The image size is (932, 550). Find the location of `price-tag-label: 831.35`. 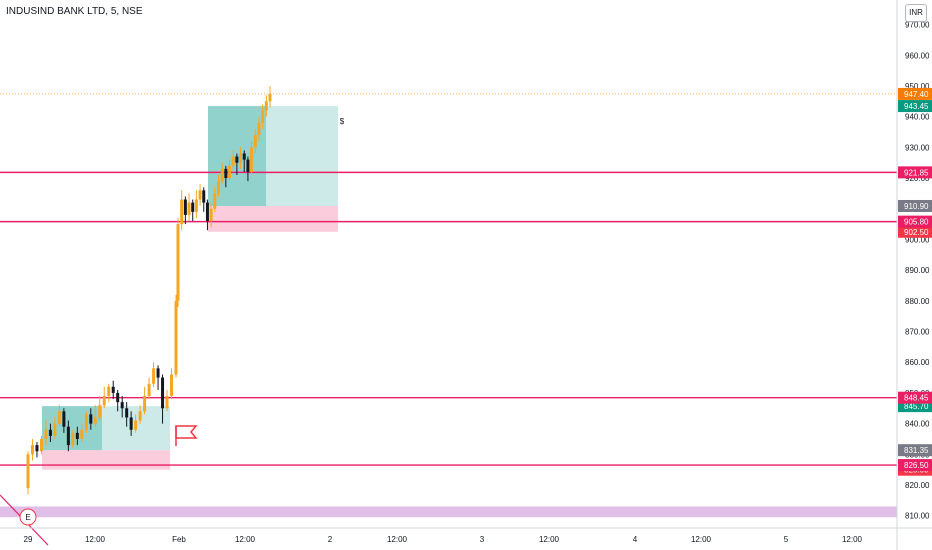

price-tag-label: 831.35 is located at coordinates (916, 450).